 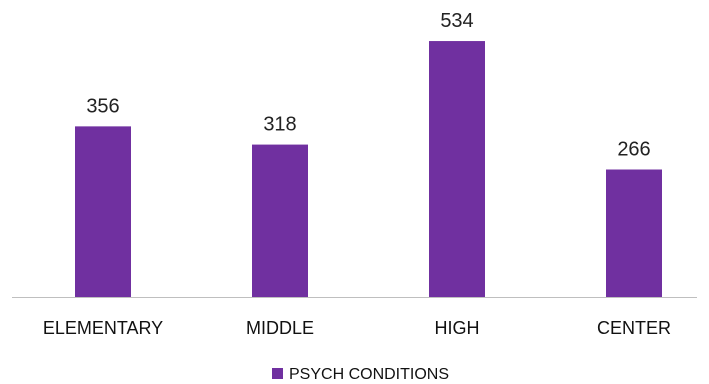 What do you see at coordinates (457, 328) in the screenshot?
I see `category-label-high: HIGH` at bounding box center [457, 328].